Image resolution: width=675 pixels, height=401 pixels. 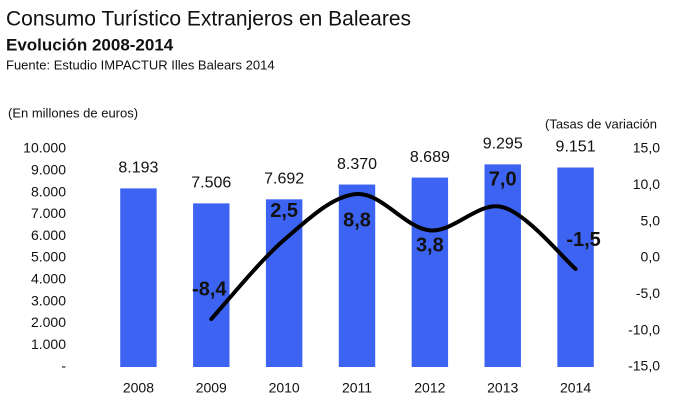 I want to click on y2-tick-label: 15,0, so click(x=646, y=148).